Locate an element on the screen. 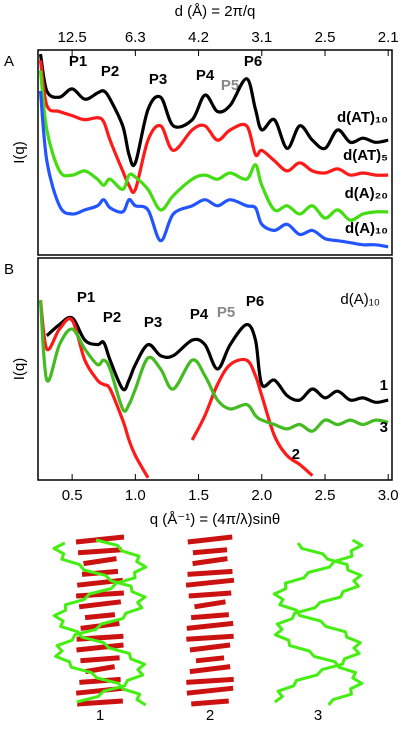  panel-label: A is located at coordinates (9, 61).